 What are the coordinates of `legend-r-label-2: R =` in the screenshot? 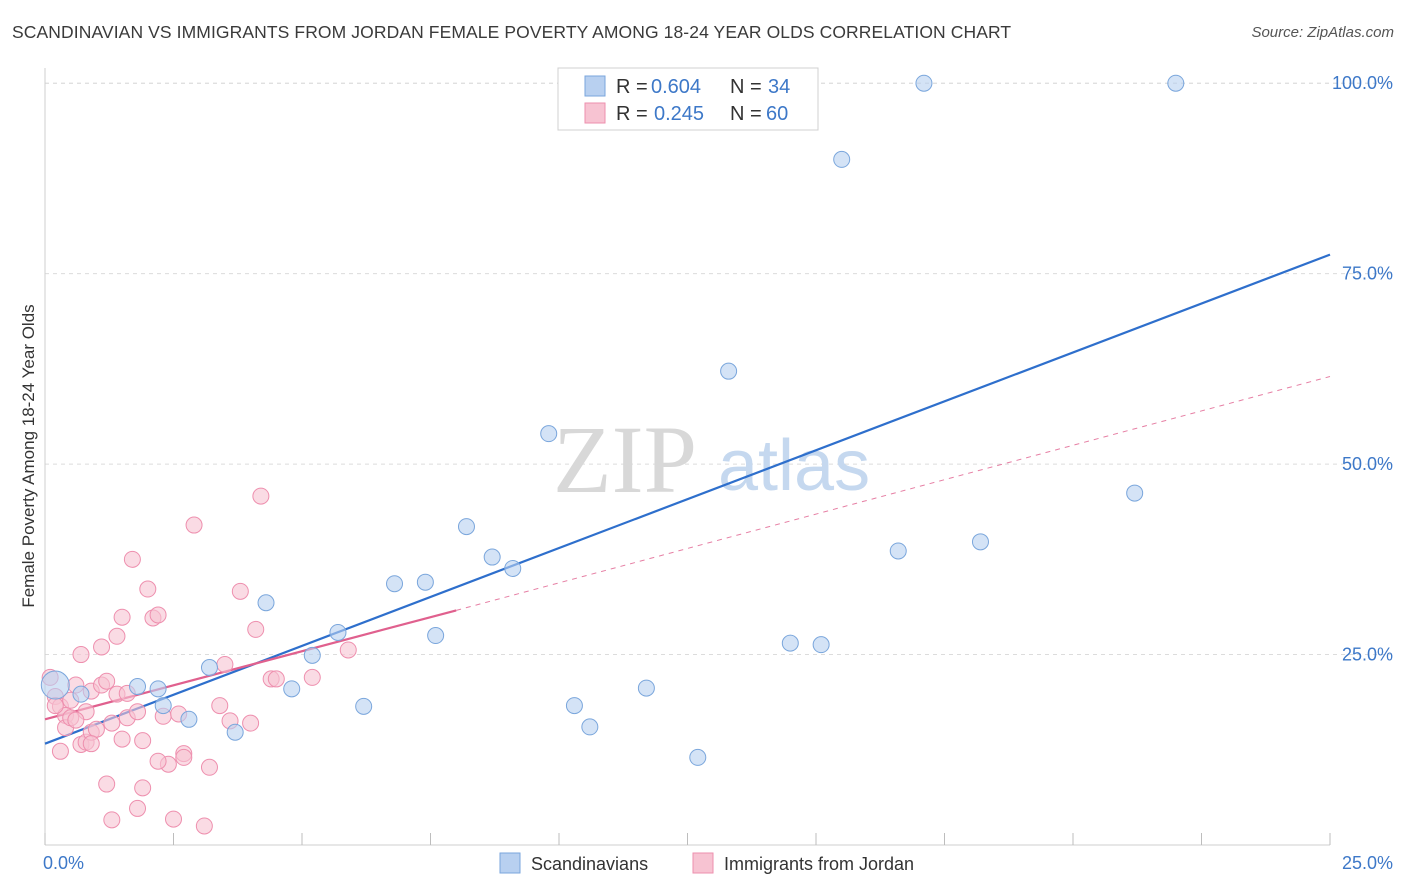 It's located at (632, 114).